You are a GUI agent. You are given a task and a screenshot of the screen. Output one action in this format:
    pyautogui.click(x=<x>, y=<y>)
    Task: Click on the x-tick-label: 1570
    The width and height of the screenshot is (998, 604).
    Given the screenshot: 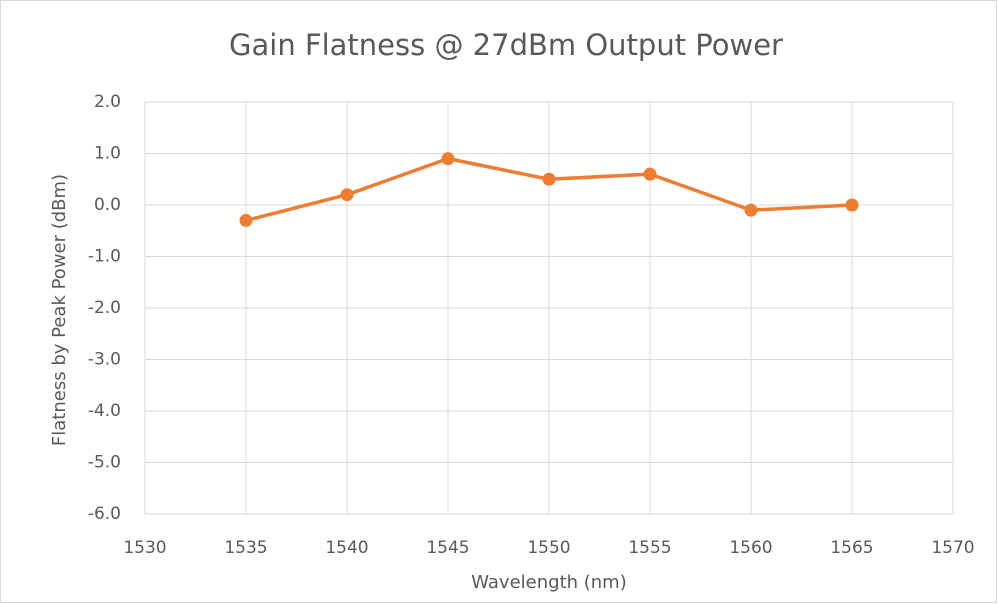 What is the action you would take?
    pyautogui.click(x=952, y=548)
    